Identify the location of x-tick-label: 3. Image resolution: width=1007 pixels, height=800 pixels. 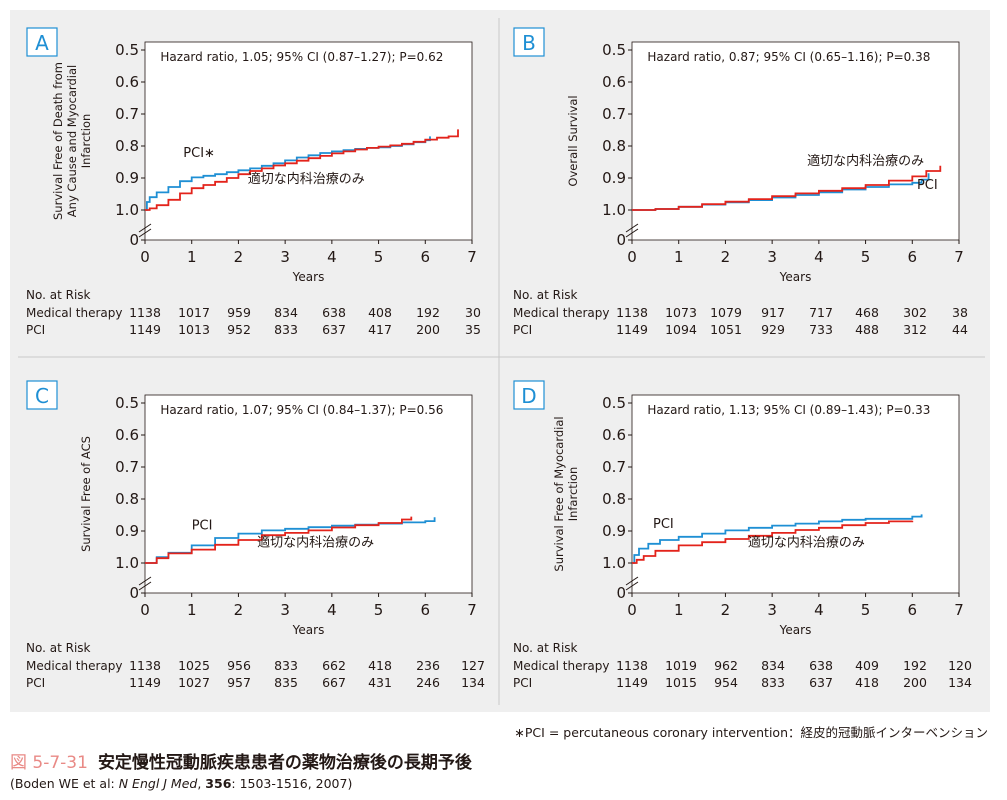
(772, 257).